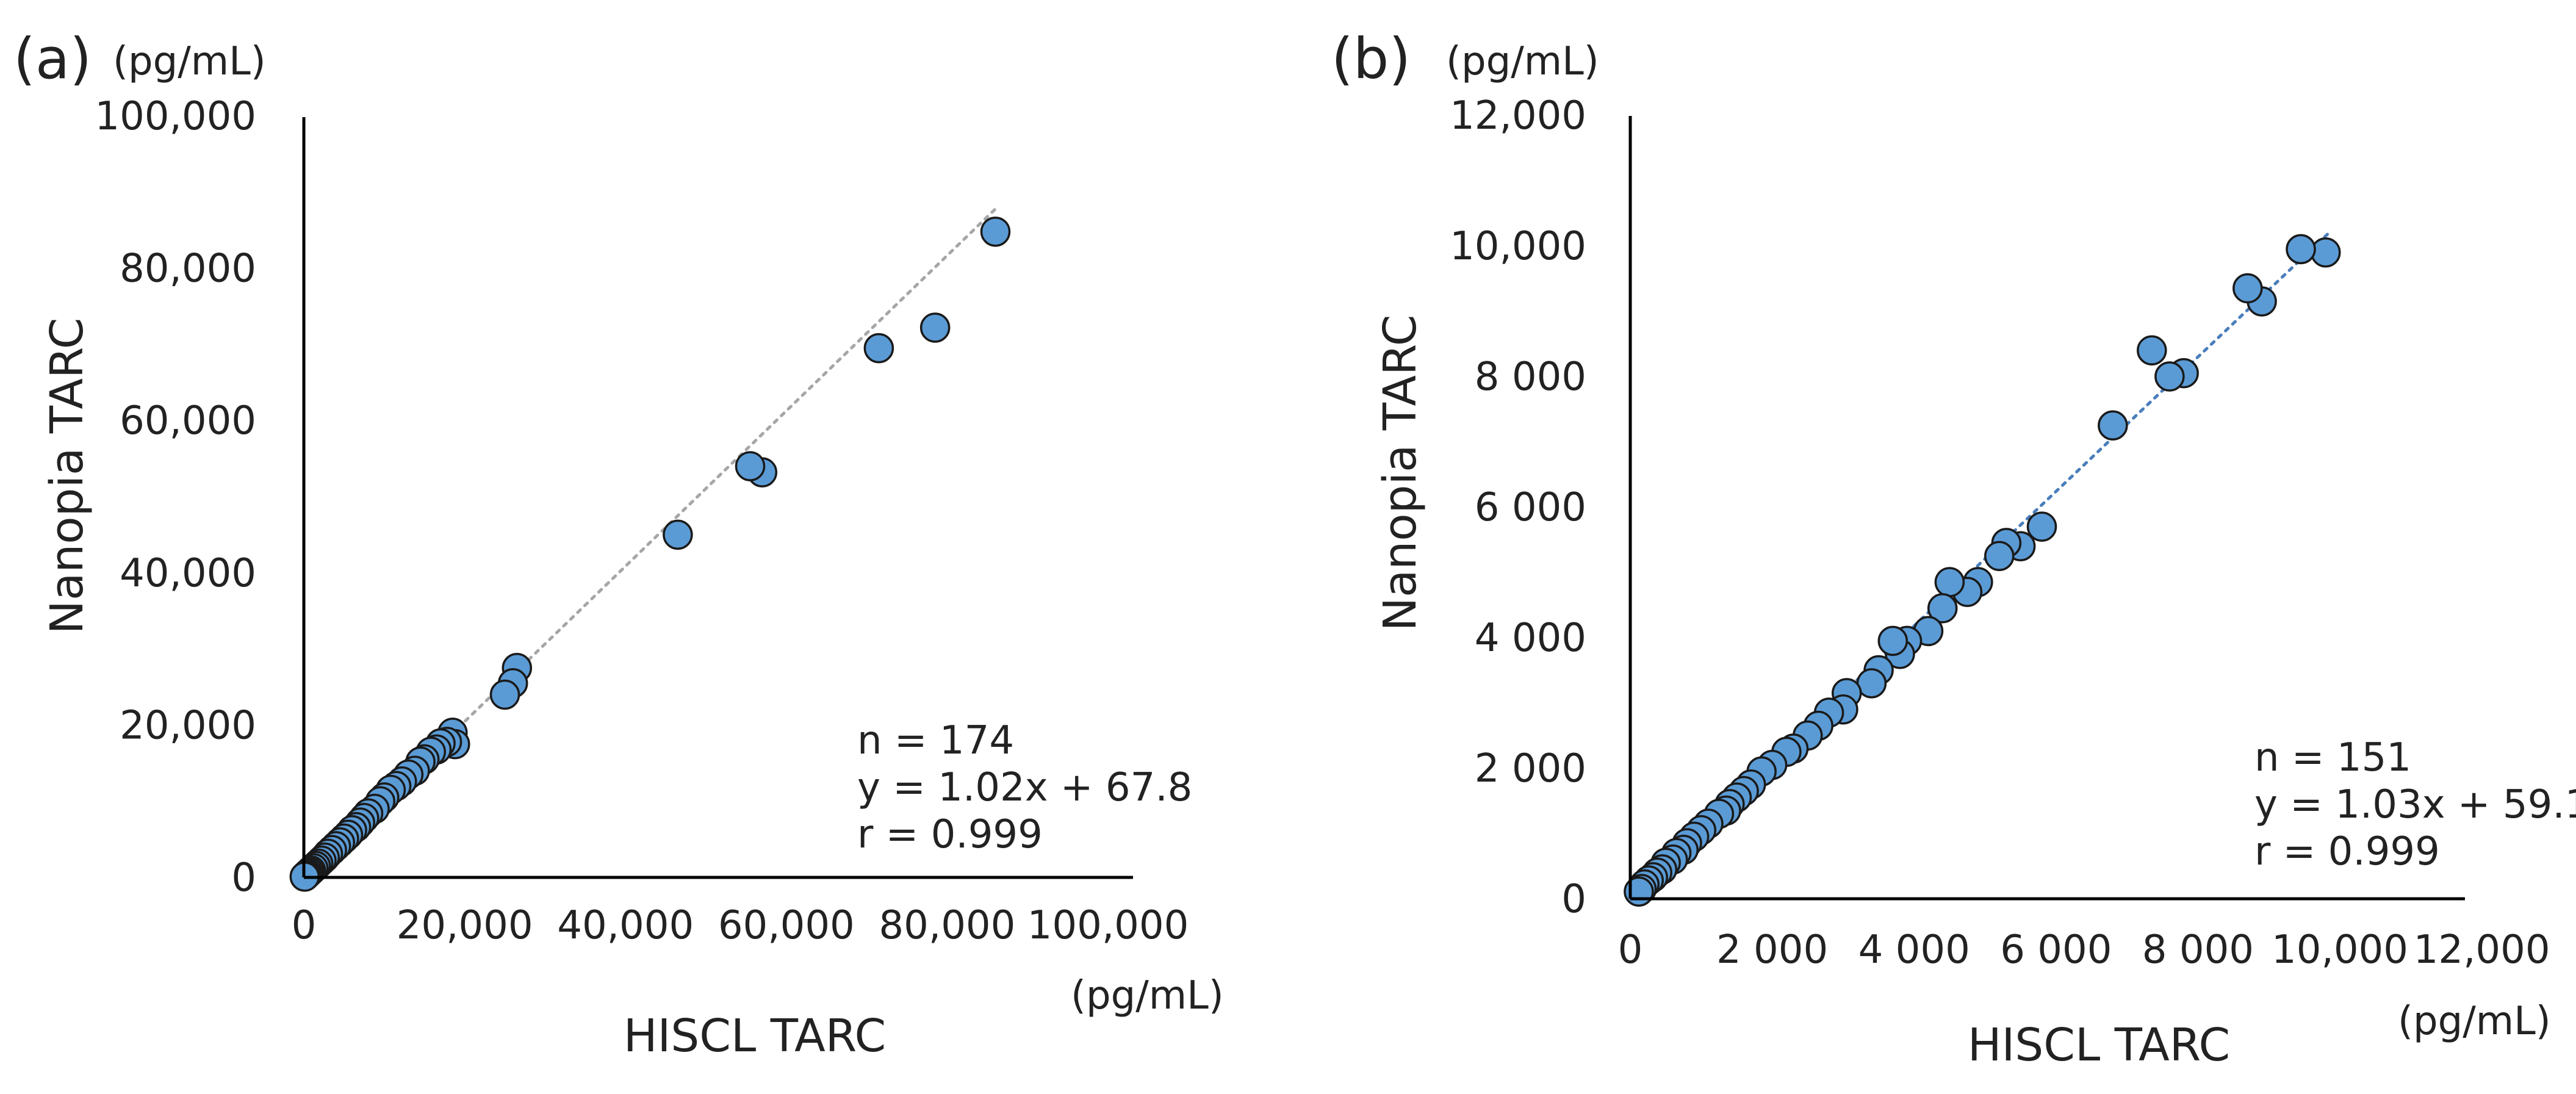  Describe the element at coordinates (2347, 852) in the screenshot. I see `panel-b-stat-r: r = 0.999` at that location.